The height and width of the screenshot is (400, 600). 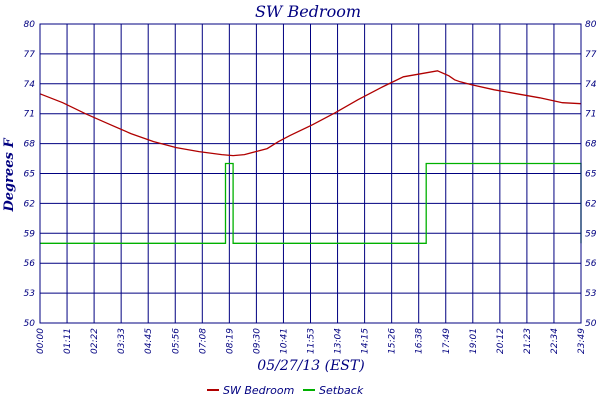 What do you see at coordinates (122, 341) in the screenshot?
I see `x-tick-label: 03:33` at bounding box center [122, 341].